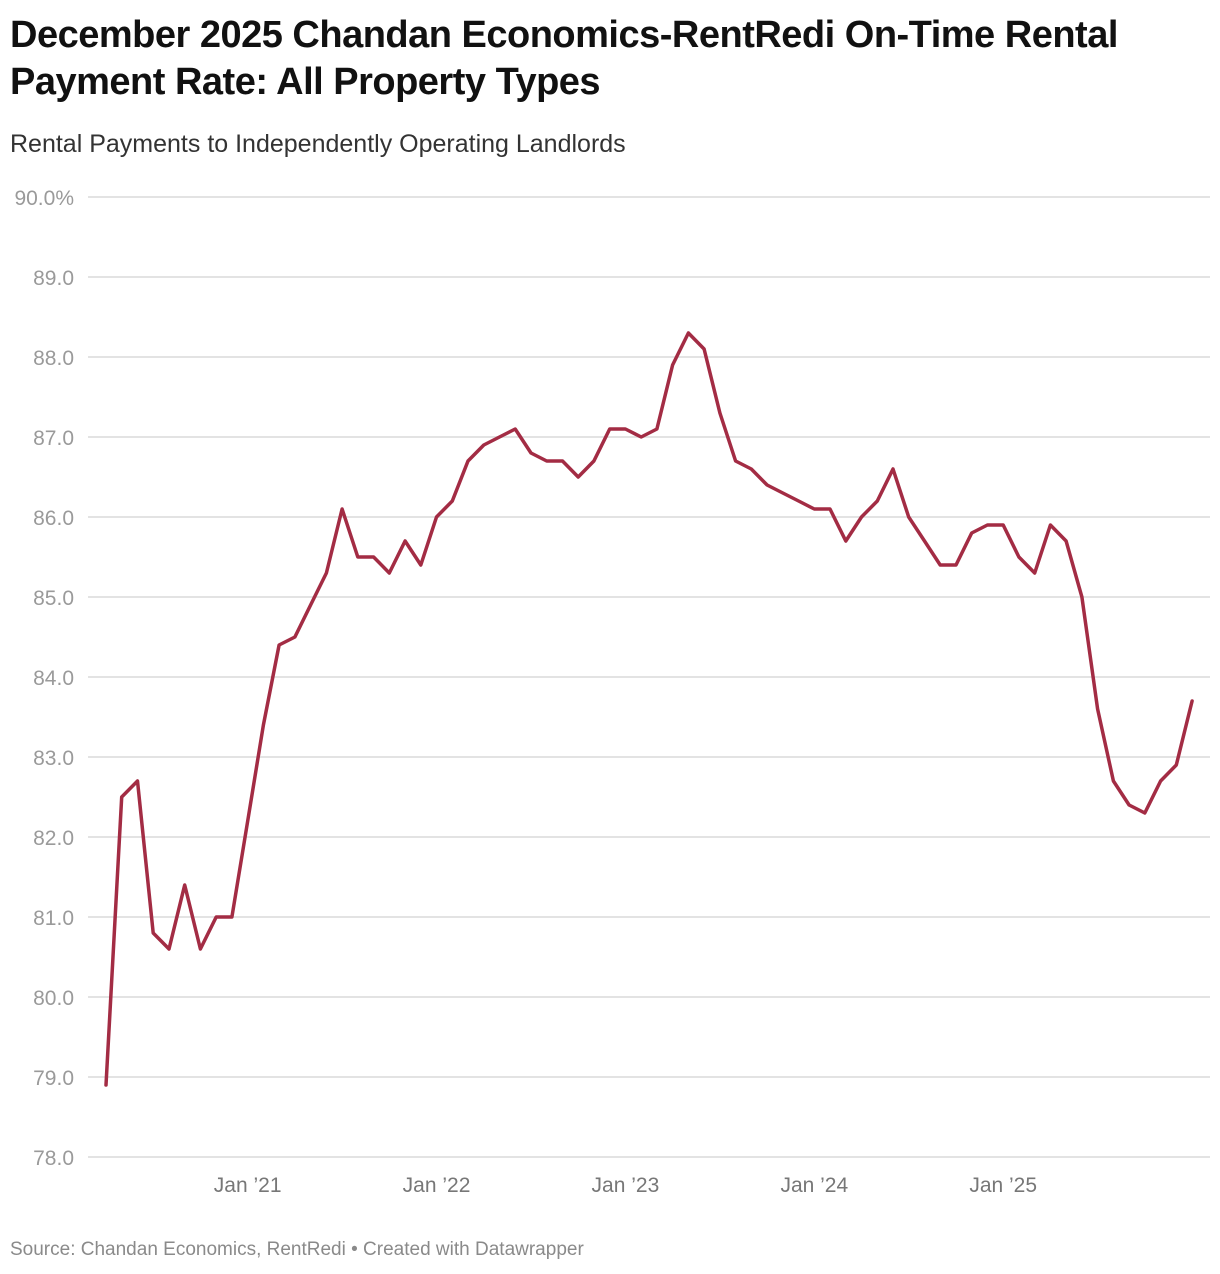 The width and height of the screenshot is (1220, 1274). What do you see at coordinates (437, 1185) in the screenshot?
I see `x-tick-label: Jan ’22` at bounding box center [437, 1185].